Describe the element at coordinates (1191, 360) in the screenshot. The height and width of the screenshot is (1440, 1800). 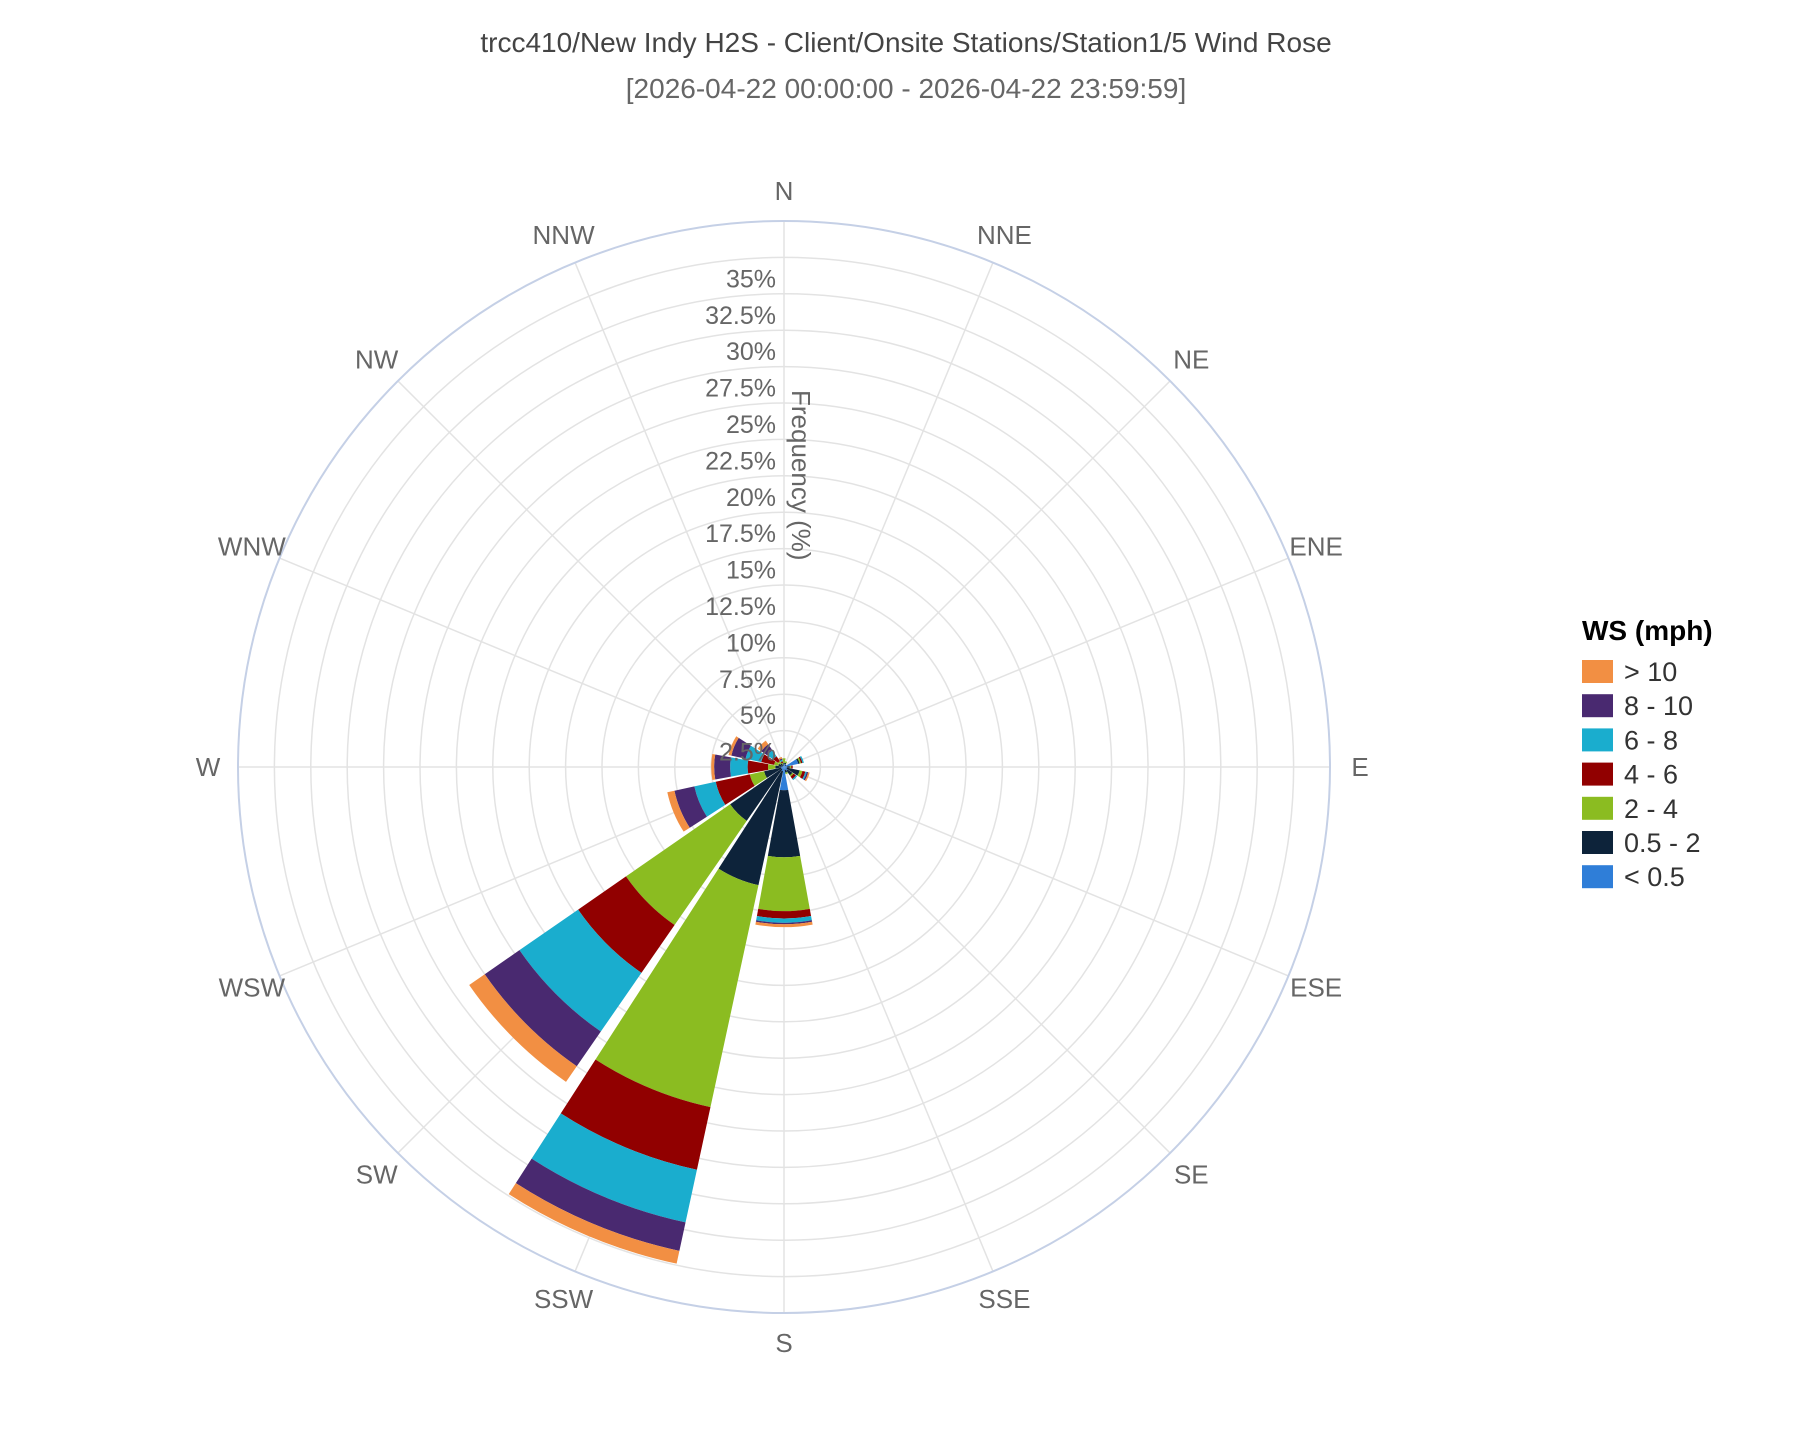
I see `direction-label-ne: NE` at that location.